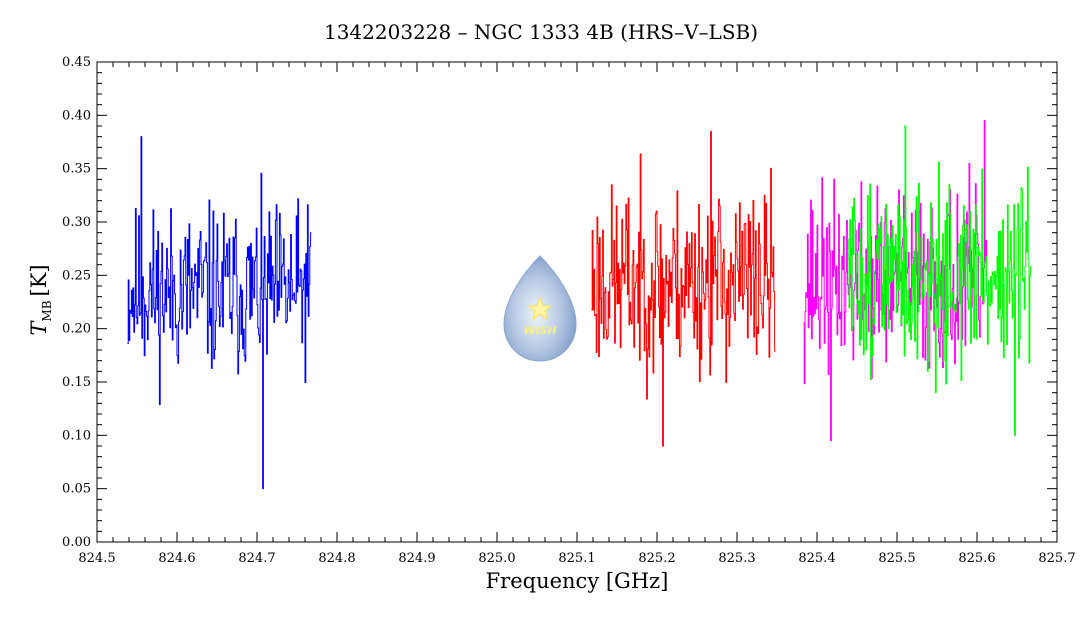 The height and width of the screenshot is (618, 1081). Describe the element at coordinates (896, 558) in the screenshot. I see `x-tick-label: 825.5` at that location.